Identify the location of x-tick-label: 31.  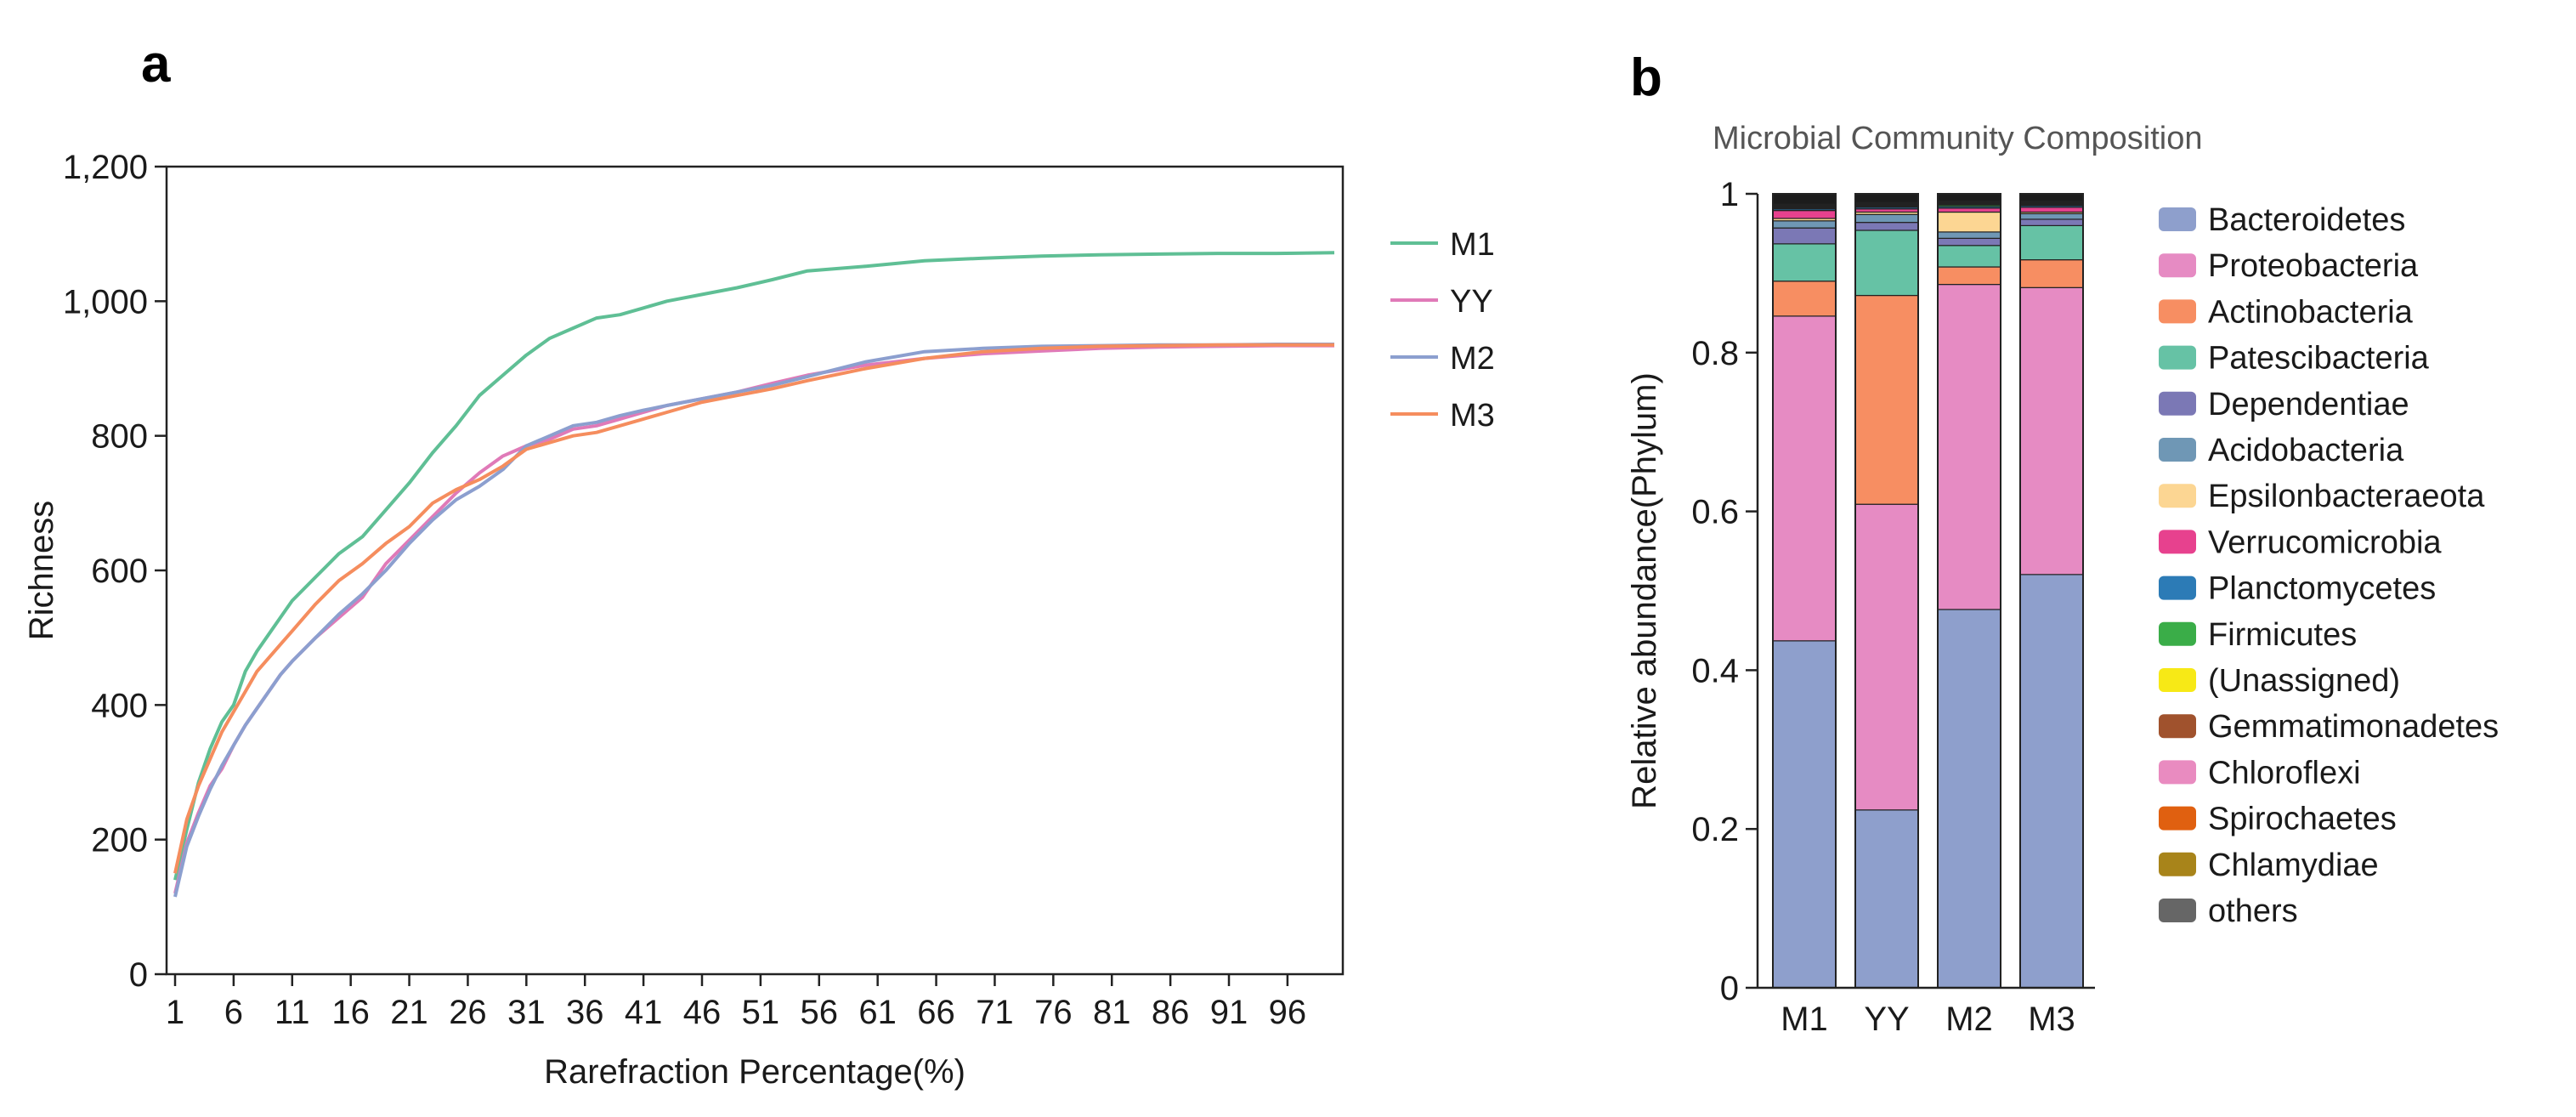
(526, 1013).